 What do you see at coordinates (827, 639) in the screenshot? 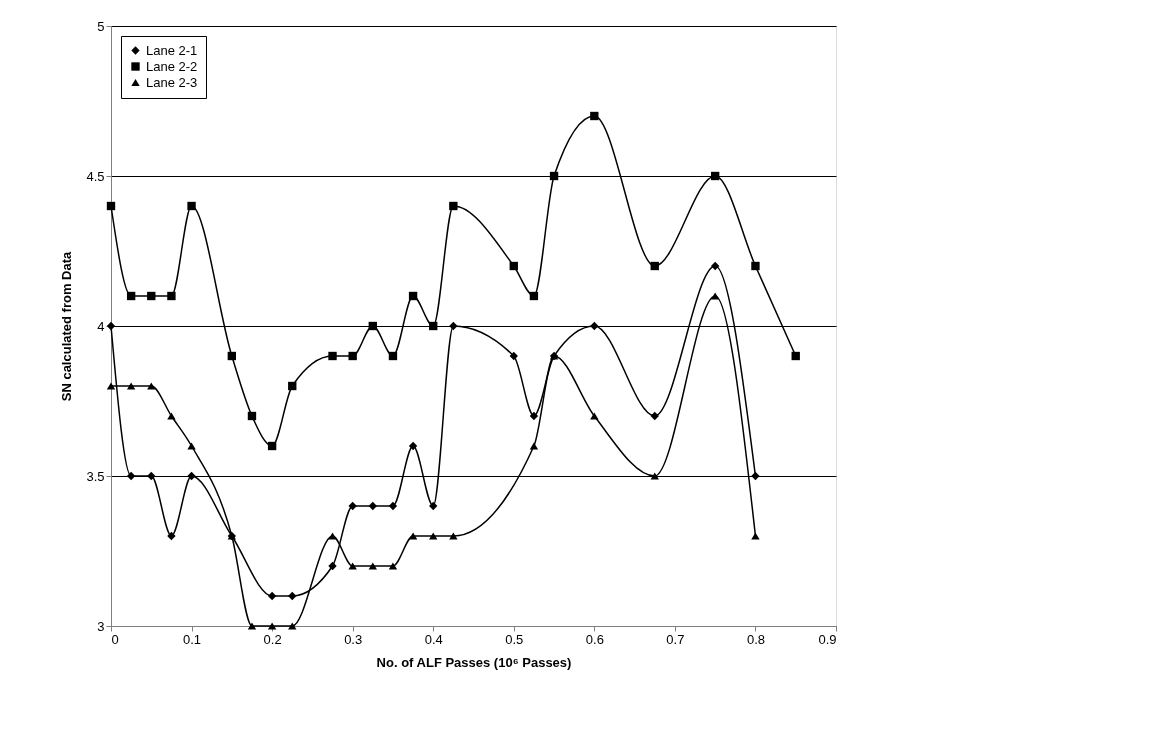
I see `x-tick-label: 0.9` at bounding box center [827, 639].